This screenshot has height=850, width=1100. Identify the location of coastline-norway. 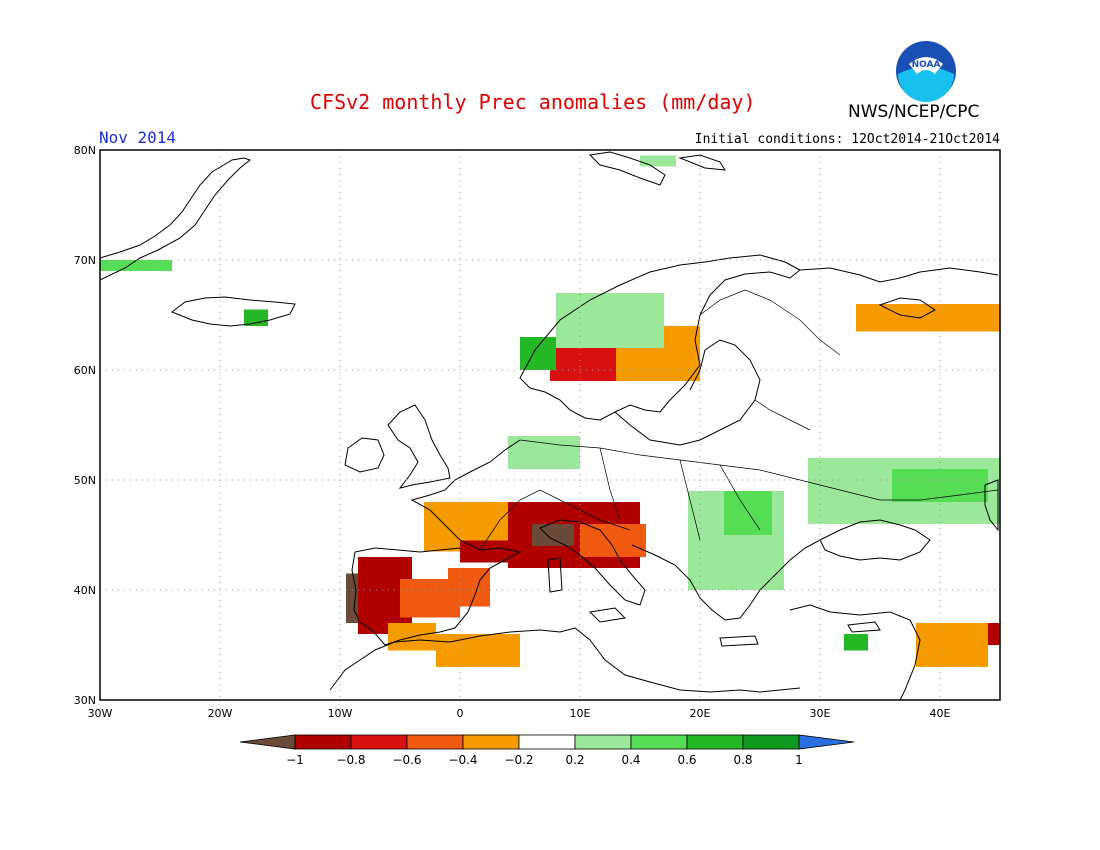
(660, 337).